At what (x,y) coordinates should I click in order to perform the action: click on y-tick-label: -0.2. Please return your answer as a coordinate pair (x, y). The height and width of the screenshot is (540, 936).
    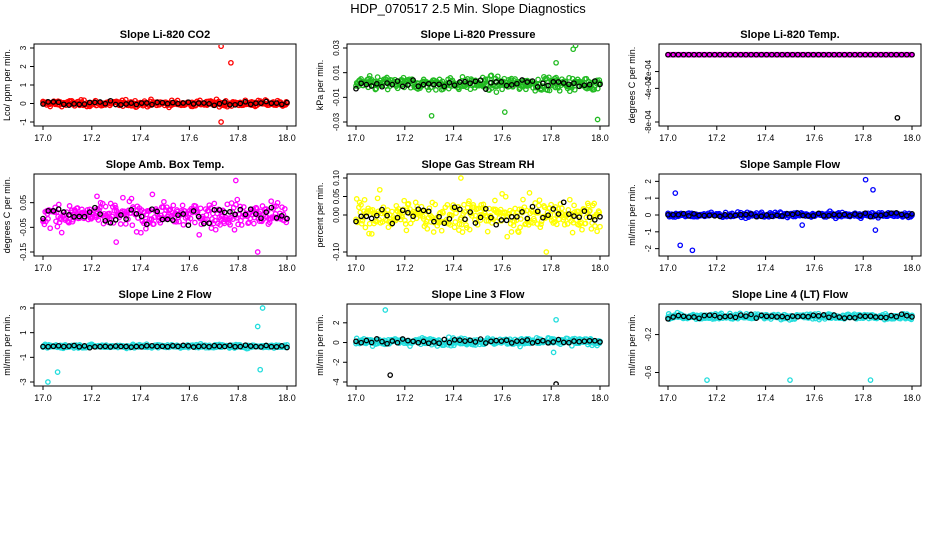
    Looking at the image, I should click on (648, 334).